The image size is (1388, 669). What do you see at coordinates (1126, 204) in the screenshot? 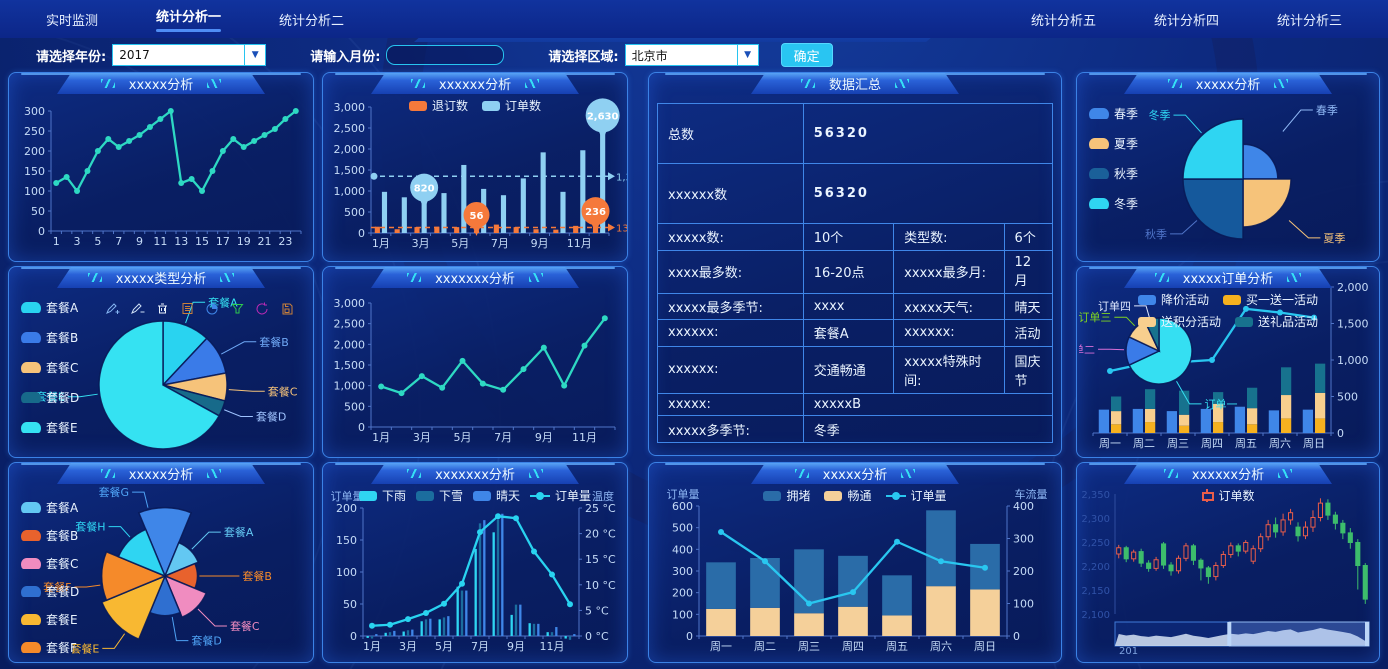
I see `legend-label: 冬季` at bounding box center [1126, 204].